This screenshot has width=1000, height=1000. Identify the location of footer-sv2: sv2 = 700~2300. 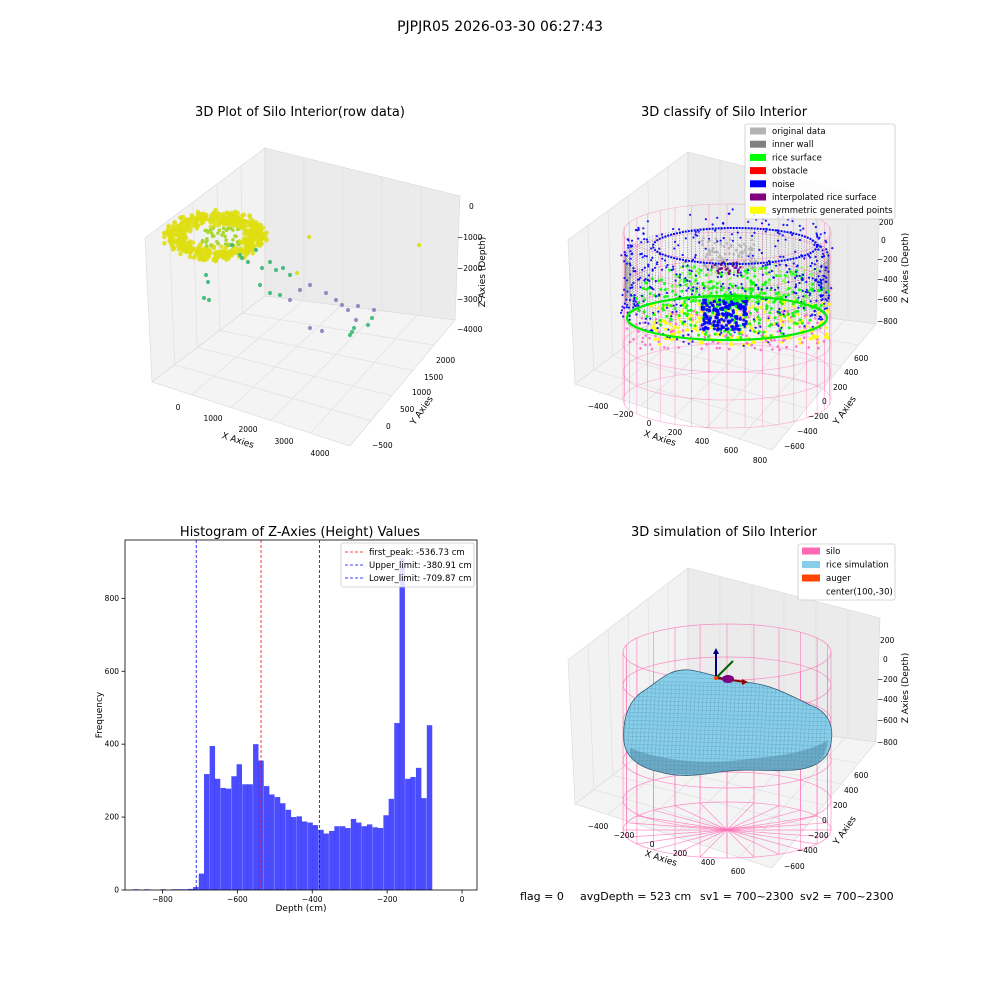
(847, 896).